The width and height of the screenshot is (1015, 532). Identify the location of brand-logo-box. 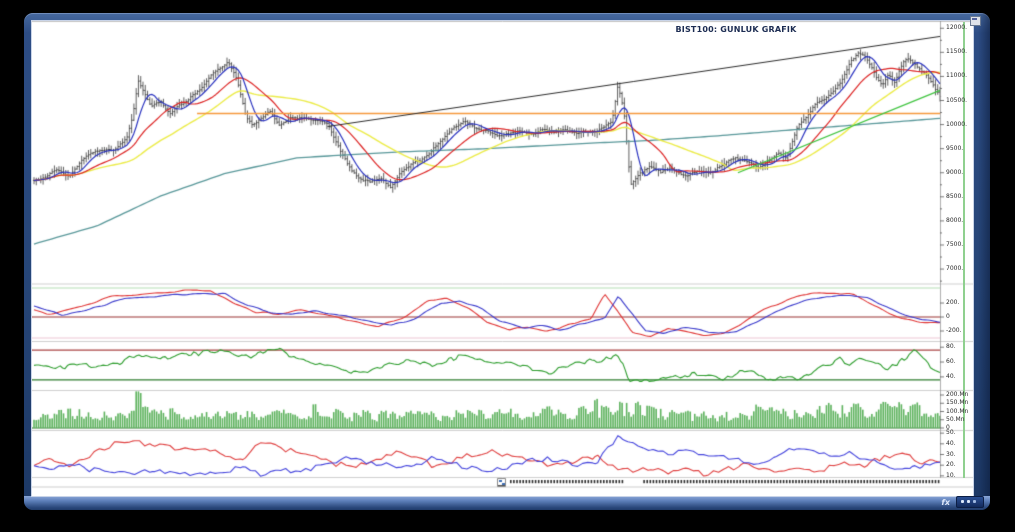
(970, 502).